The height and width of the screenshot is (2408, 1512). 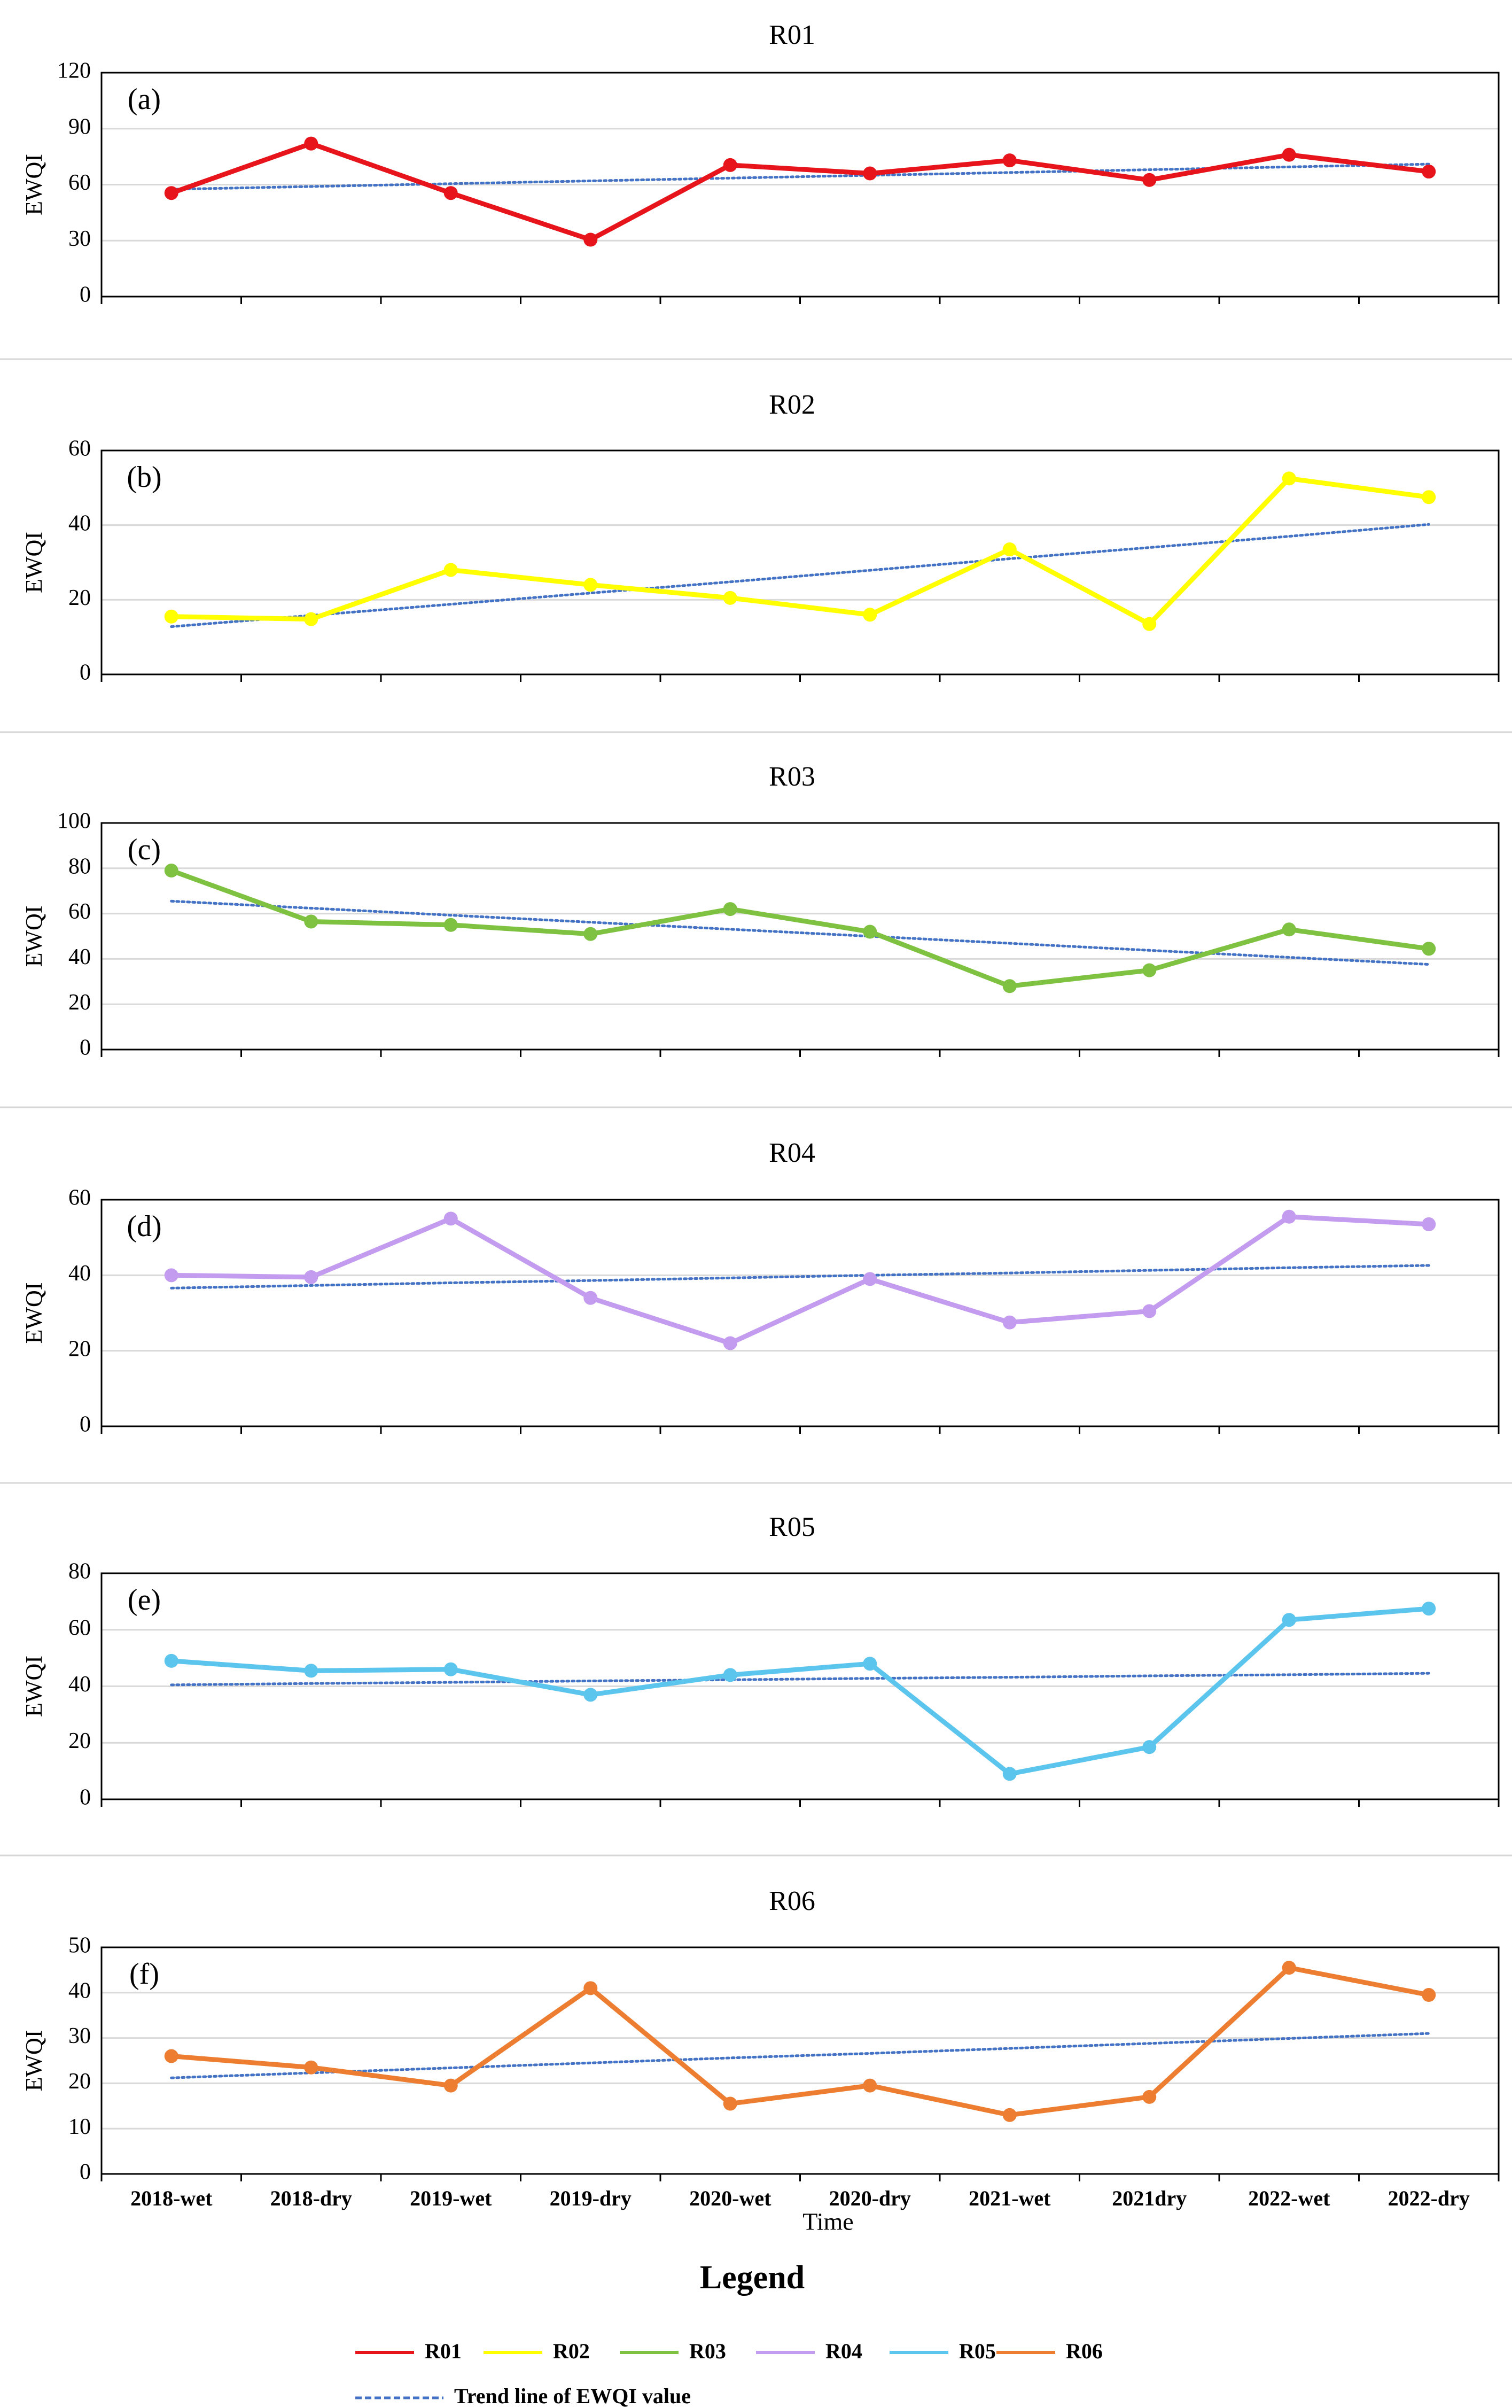 What do you see at coordinates (800, 551) in the screenshot?
I see `series-line-r02` at bounding box center [800, 551].